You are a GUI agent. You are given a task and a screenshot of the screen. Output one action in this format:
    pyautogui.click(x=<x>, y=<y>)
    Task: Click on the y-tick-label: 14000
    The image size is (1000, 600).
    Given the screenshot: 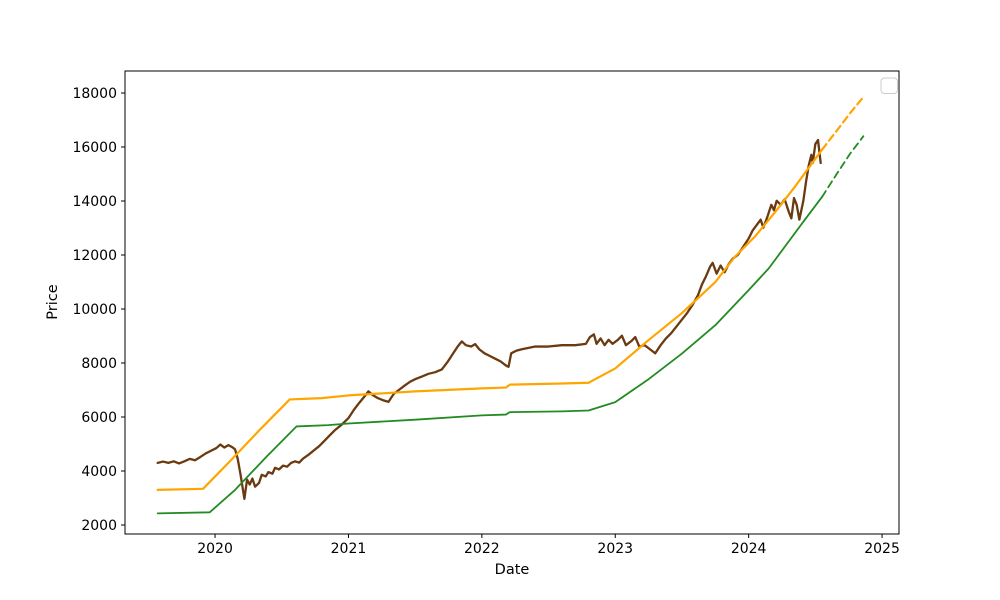 What is the action you would take?
    pyautogui.click(x=94, y=202)
    